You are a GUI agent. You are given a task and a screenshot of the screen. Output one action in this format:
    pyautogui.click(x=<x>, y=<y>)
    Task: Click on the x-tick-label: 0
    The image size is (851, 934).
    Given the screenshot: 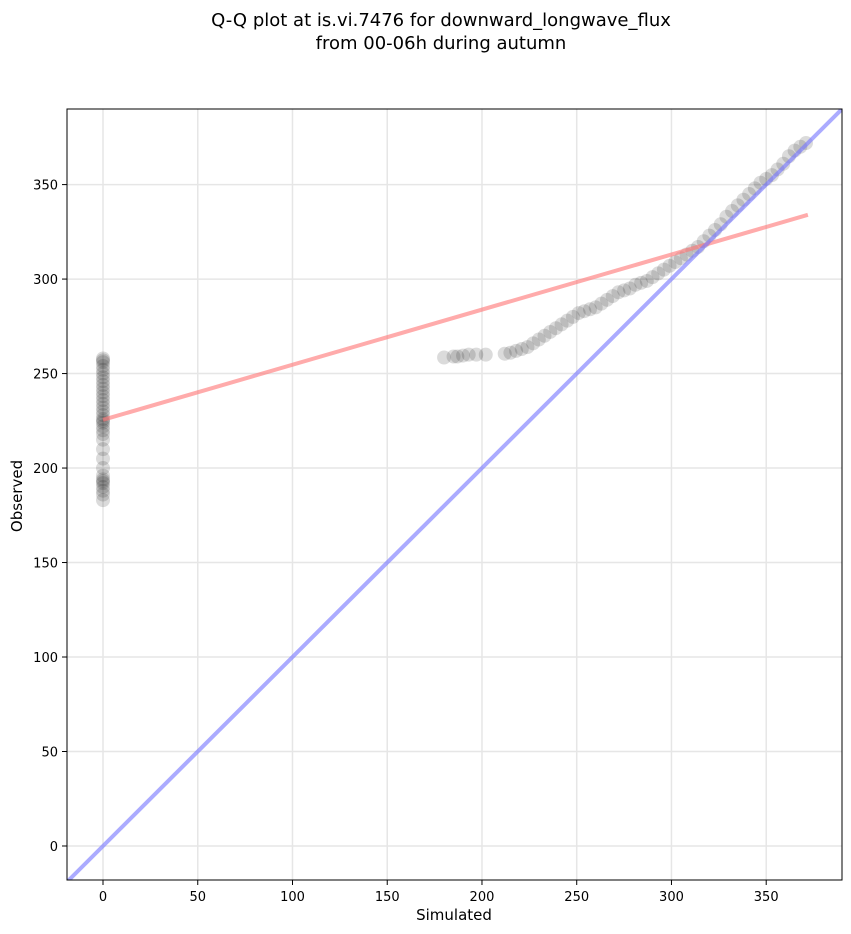 What is the action you would take?
    pyautogui.click(x=103, y=897)
    